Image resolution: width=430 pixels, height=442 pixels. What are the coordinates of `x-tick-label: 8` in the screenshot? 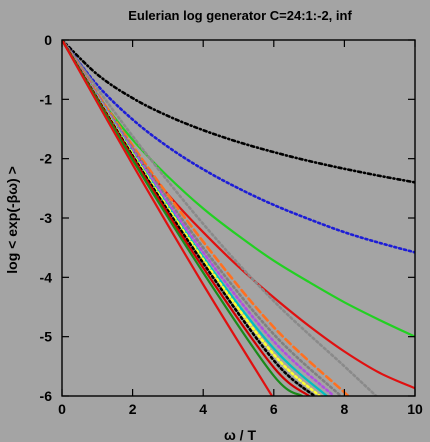 It's located at (345, 409).